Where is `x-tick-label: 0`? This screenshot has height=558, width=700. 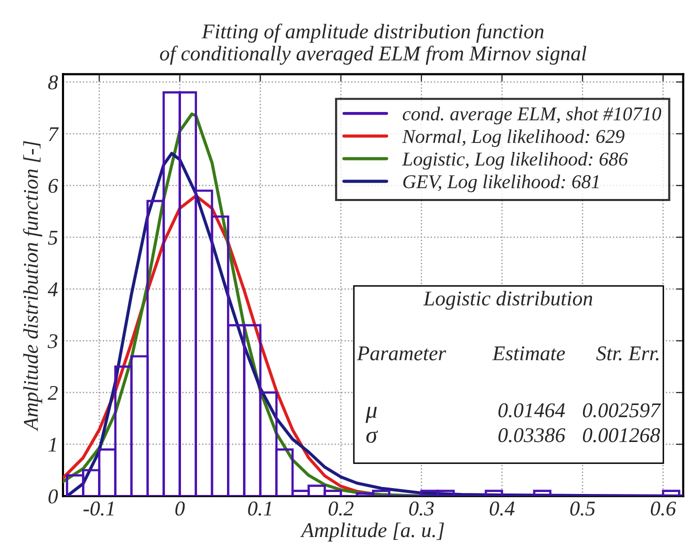
x-tick-label: 0 is located at coordinates (180, 509).